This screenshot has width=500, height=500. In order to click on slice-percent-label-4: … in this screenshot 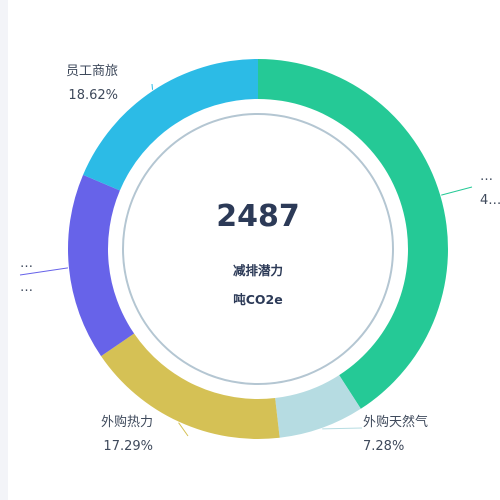, I will do `click(26, 287)`.